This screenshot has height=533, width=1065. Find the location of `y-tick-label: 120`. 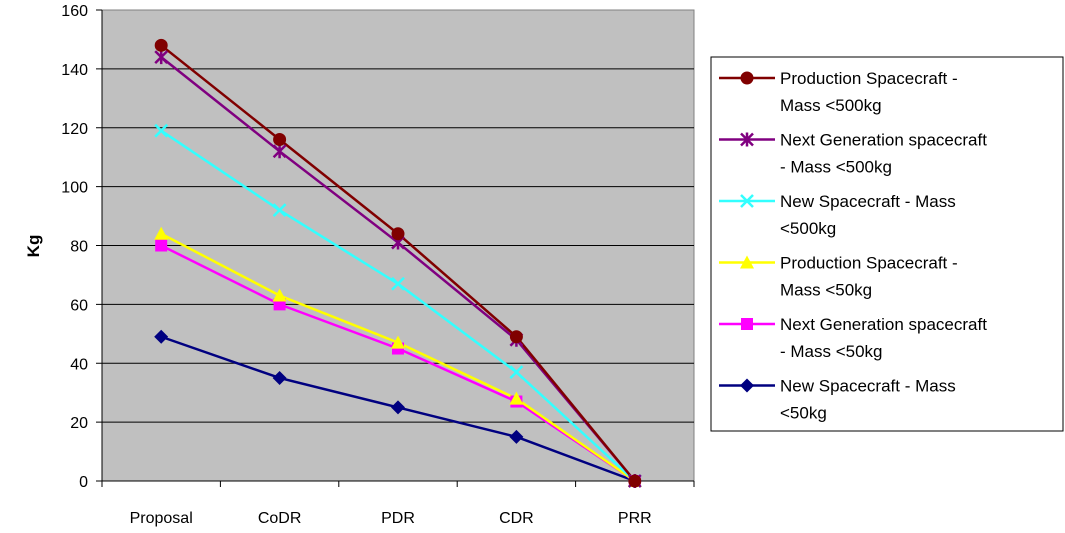

y-tick-label: 120 is located at coordinates (74, 129).